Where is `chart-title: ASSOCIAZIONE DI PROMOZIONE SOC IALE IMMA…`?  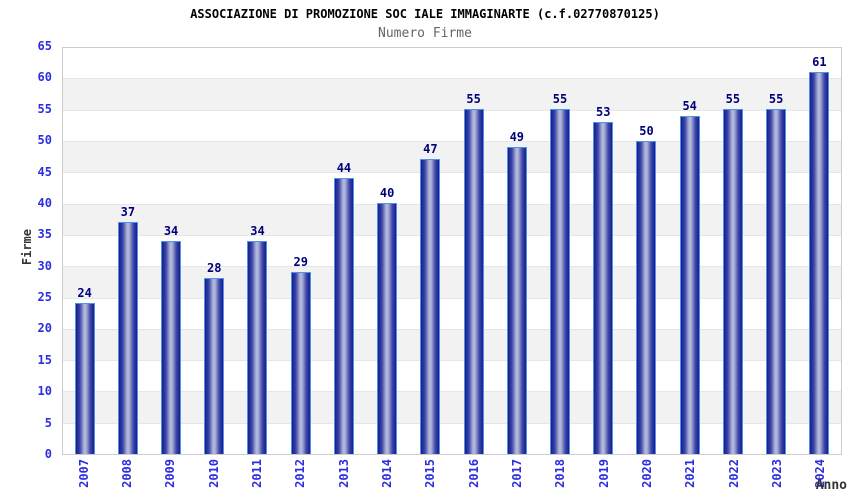
chart-title: ASSOCIAZIONE DI PROMOZIONE SOC IALE IMMA… is located at coordinates (425, 14).